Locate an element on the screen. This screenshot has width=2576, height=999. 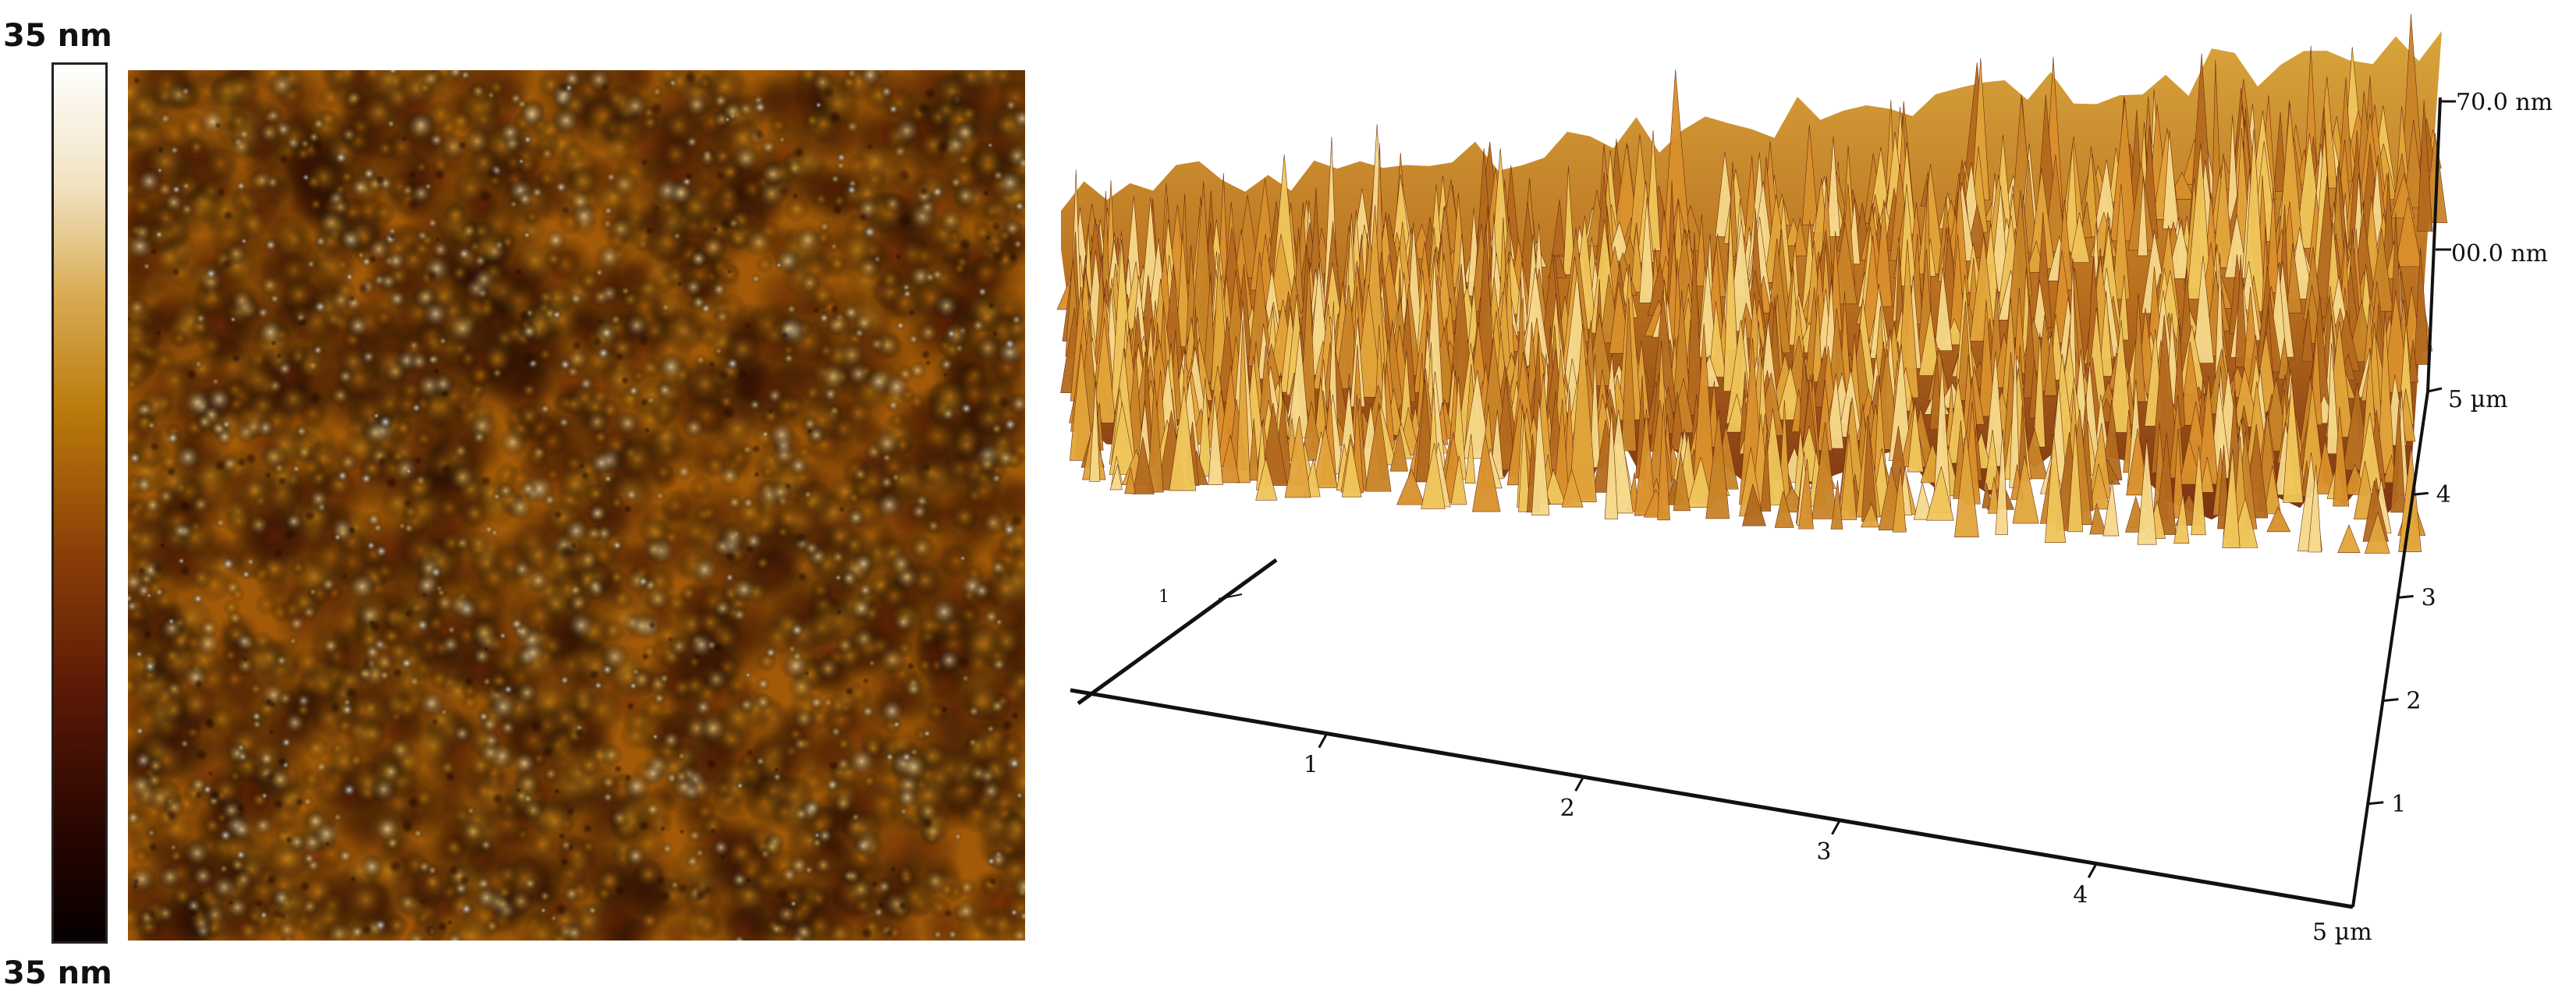
y-axis-line is located at coordinates (2390, 649).